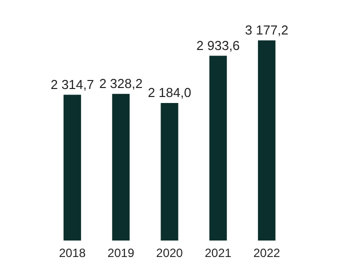 This screenshot has width=343, height=271. Describe the element at coordinates (72, 84) in the screenshot. I see `data-label: 2 314,7` at that location.